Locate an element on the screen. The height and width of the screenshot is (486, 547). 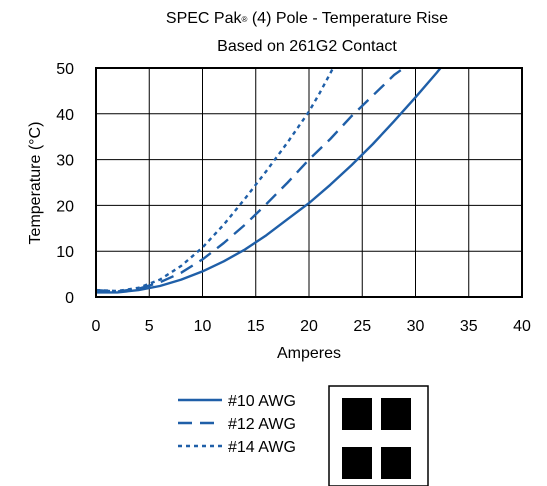
x-tick-label: 25 is located at coordinates (362, 326).